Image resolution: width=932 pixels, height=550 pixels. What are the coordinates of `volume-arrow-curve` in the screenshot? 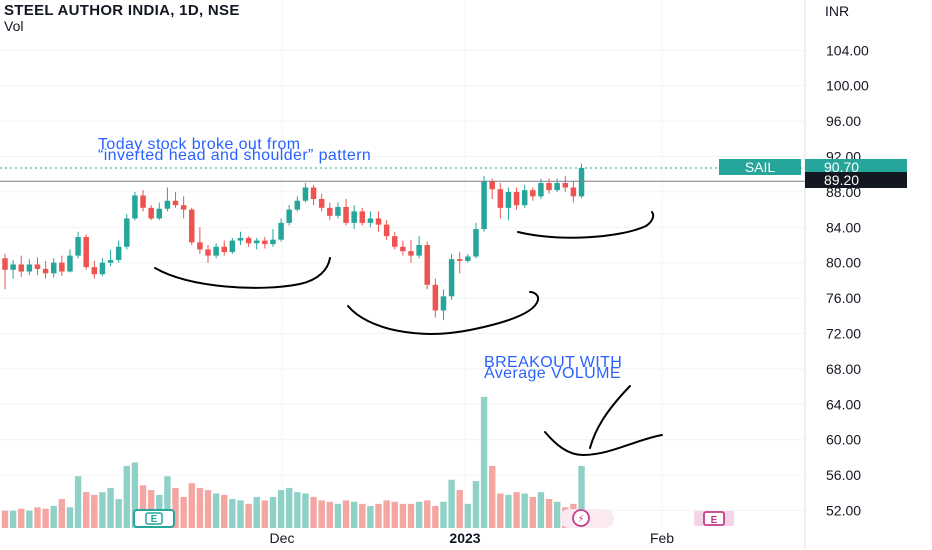 It's located at (603, 444).